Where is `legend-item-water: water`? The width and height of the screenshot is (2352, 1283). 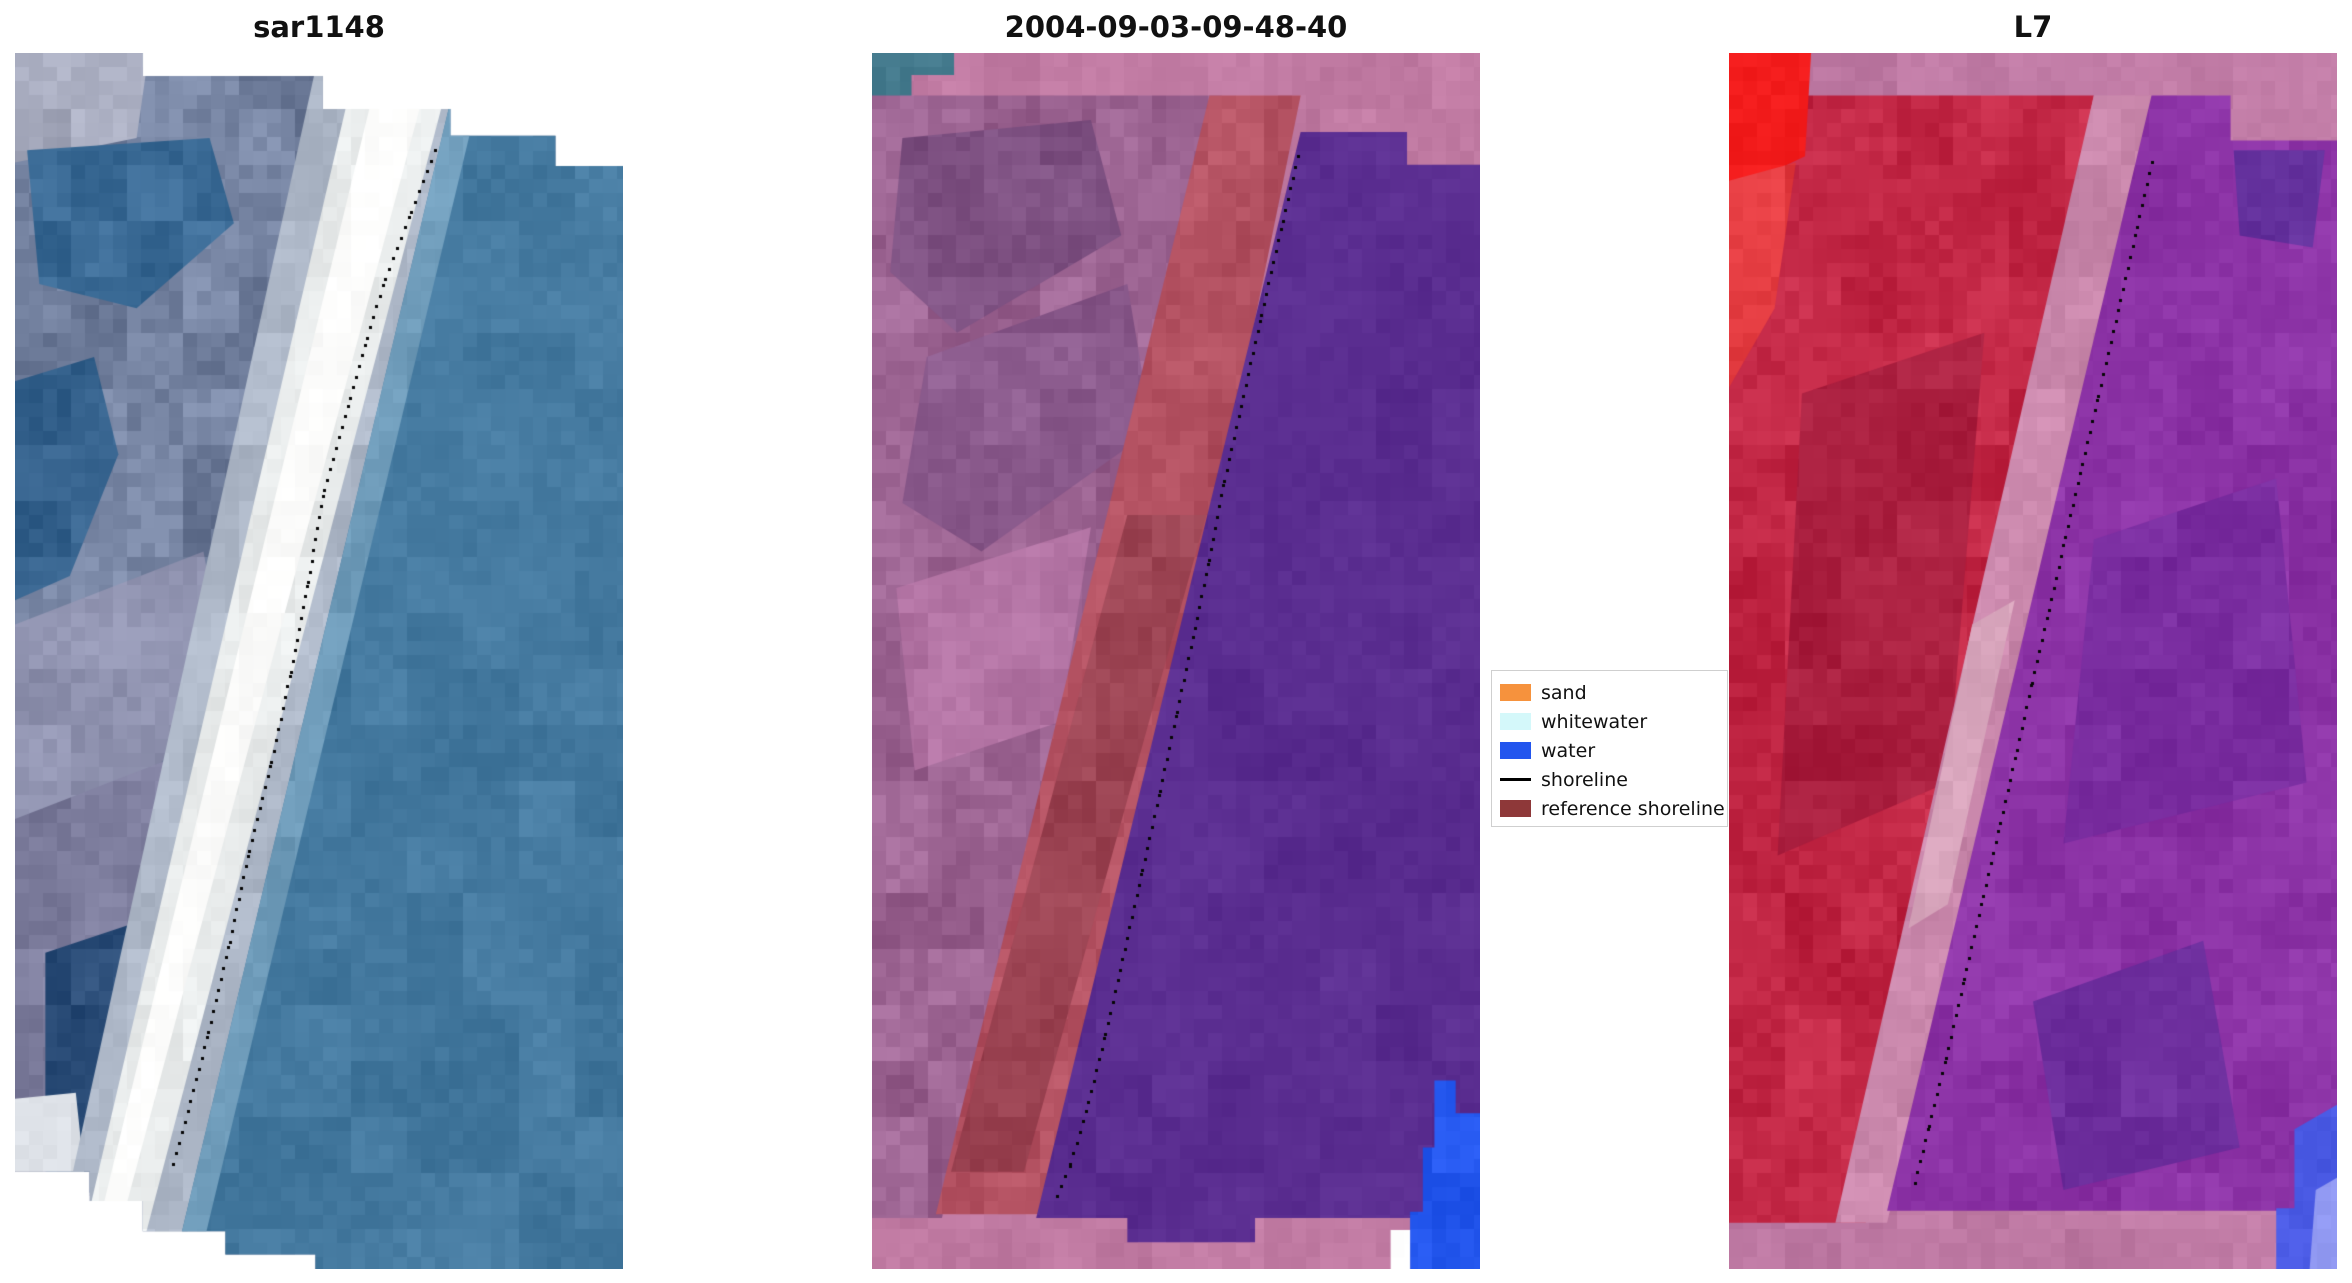
legend-item-water: water is located at coordinates (1613, 750).